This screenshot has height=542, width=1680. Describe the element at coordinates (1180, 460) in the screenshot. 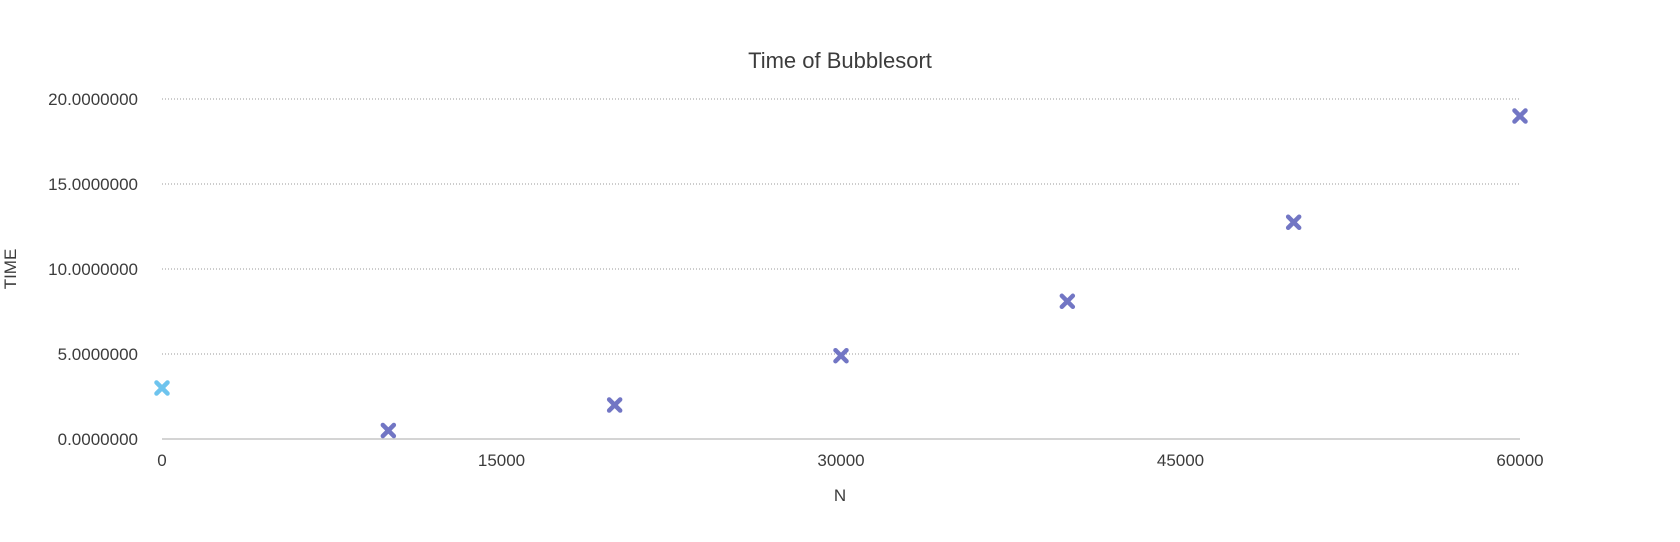

I see `x-tick-label: 45000` at that location.